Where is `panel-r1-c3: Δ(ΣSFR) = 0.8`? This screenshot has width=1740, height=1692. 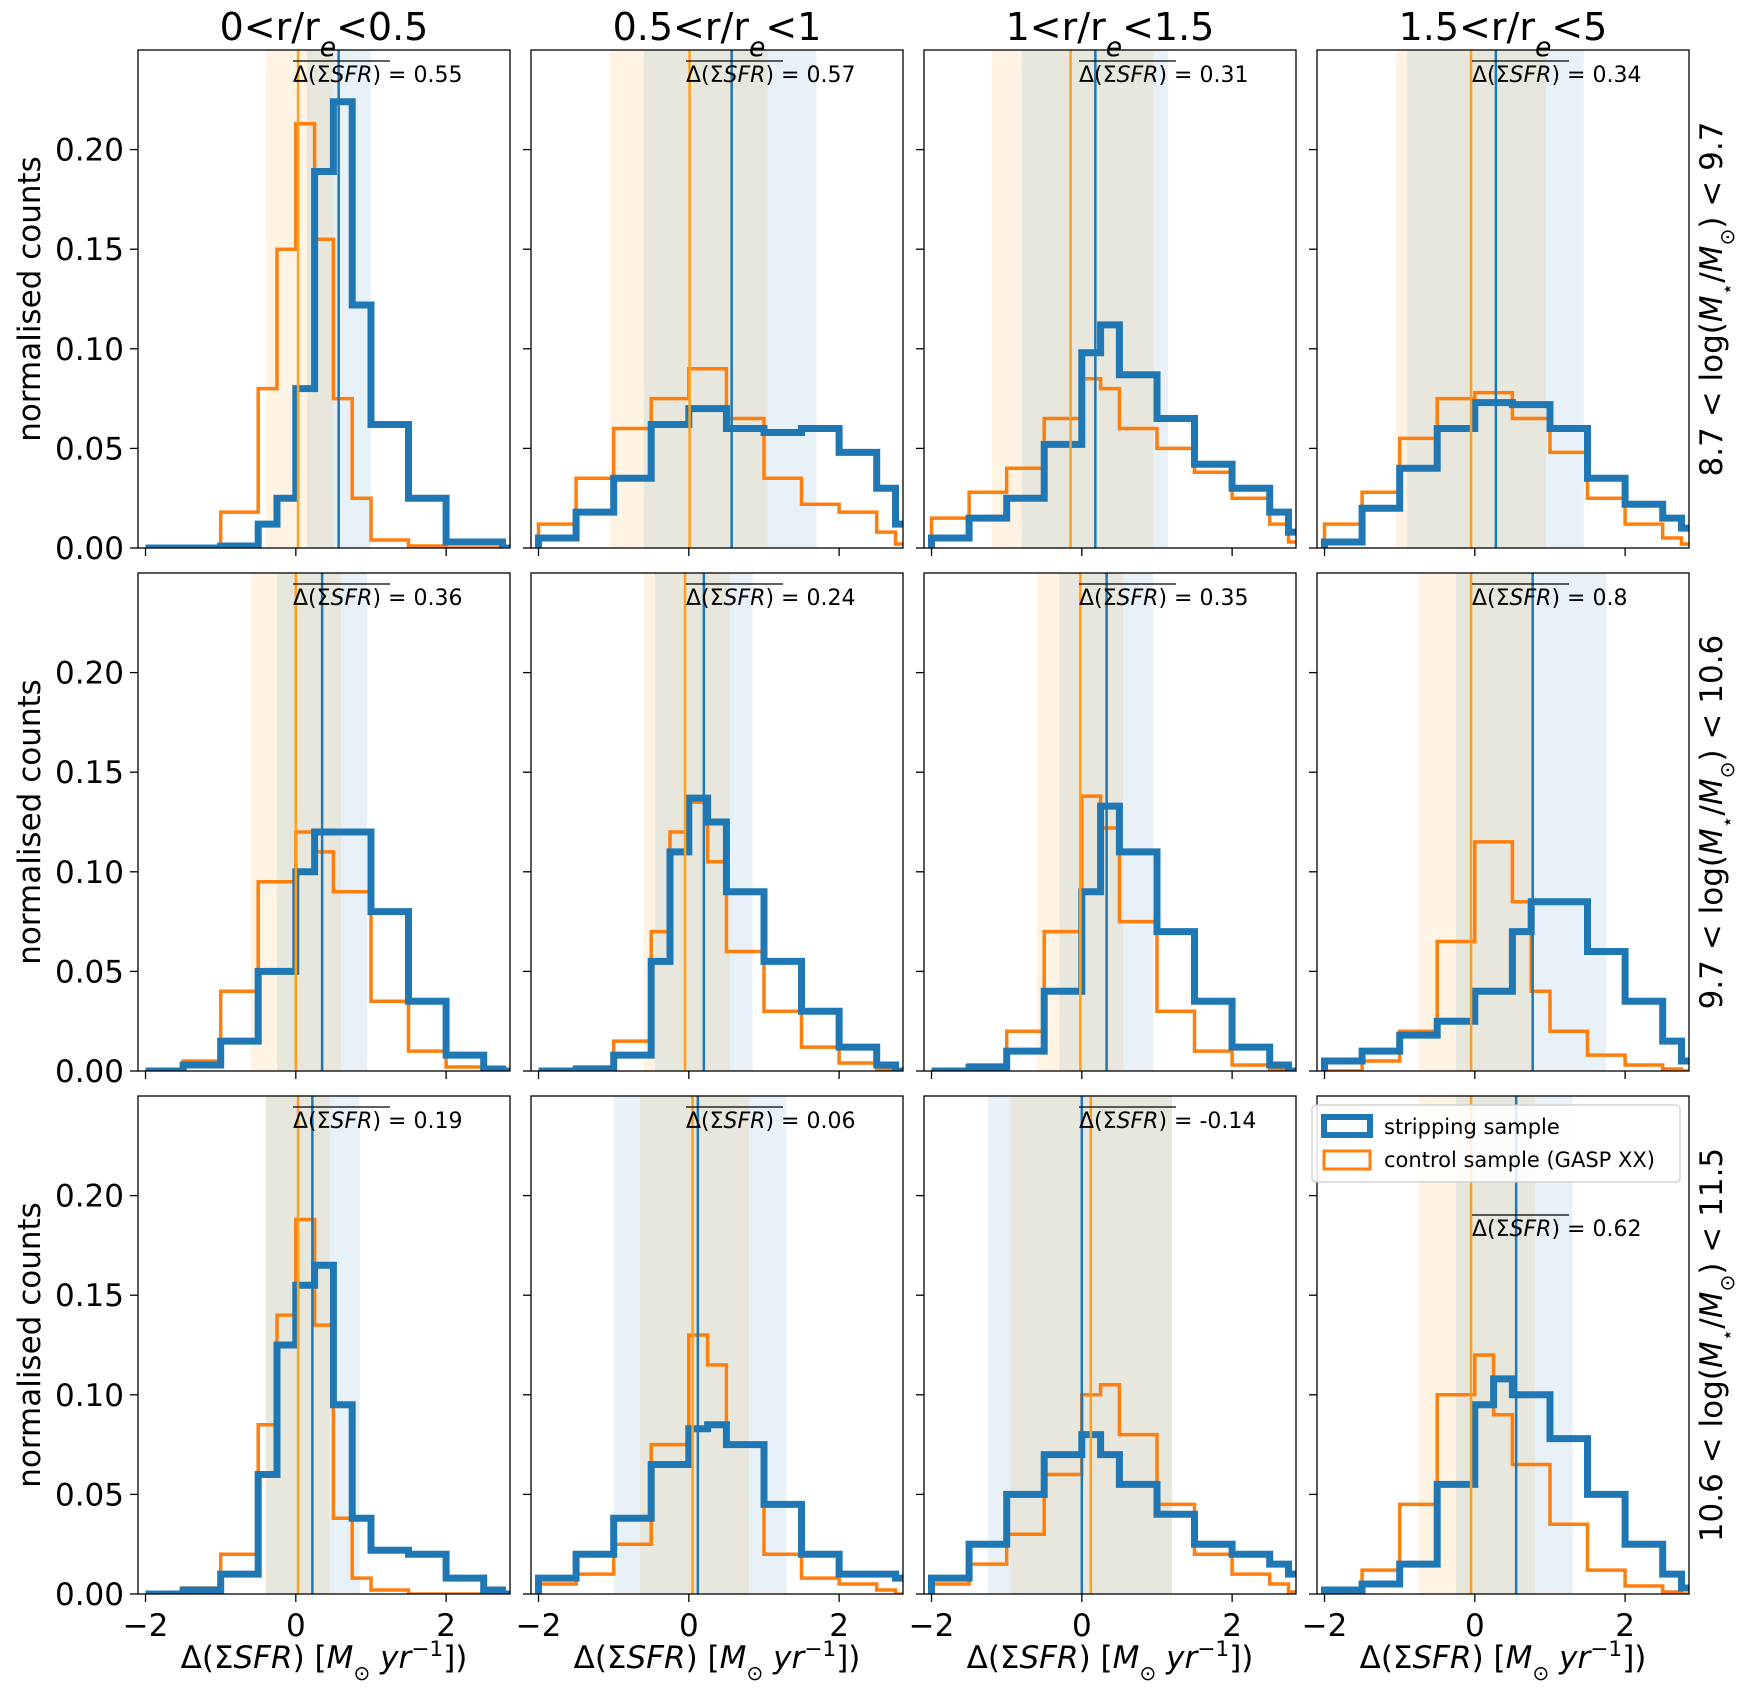 panel-r1-c3: Δ(ΣSFR) = 0.8 is located at coordinates (1499, 825).